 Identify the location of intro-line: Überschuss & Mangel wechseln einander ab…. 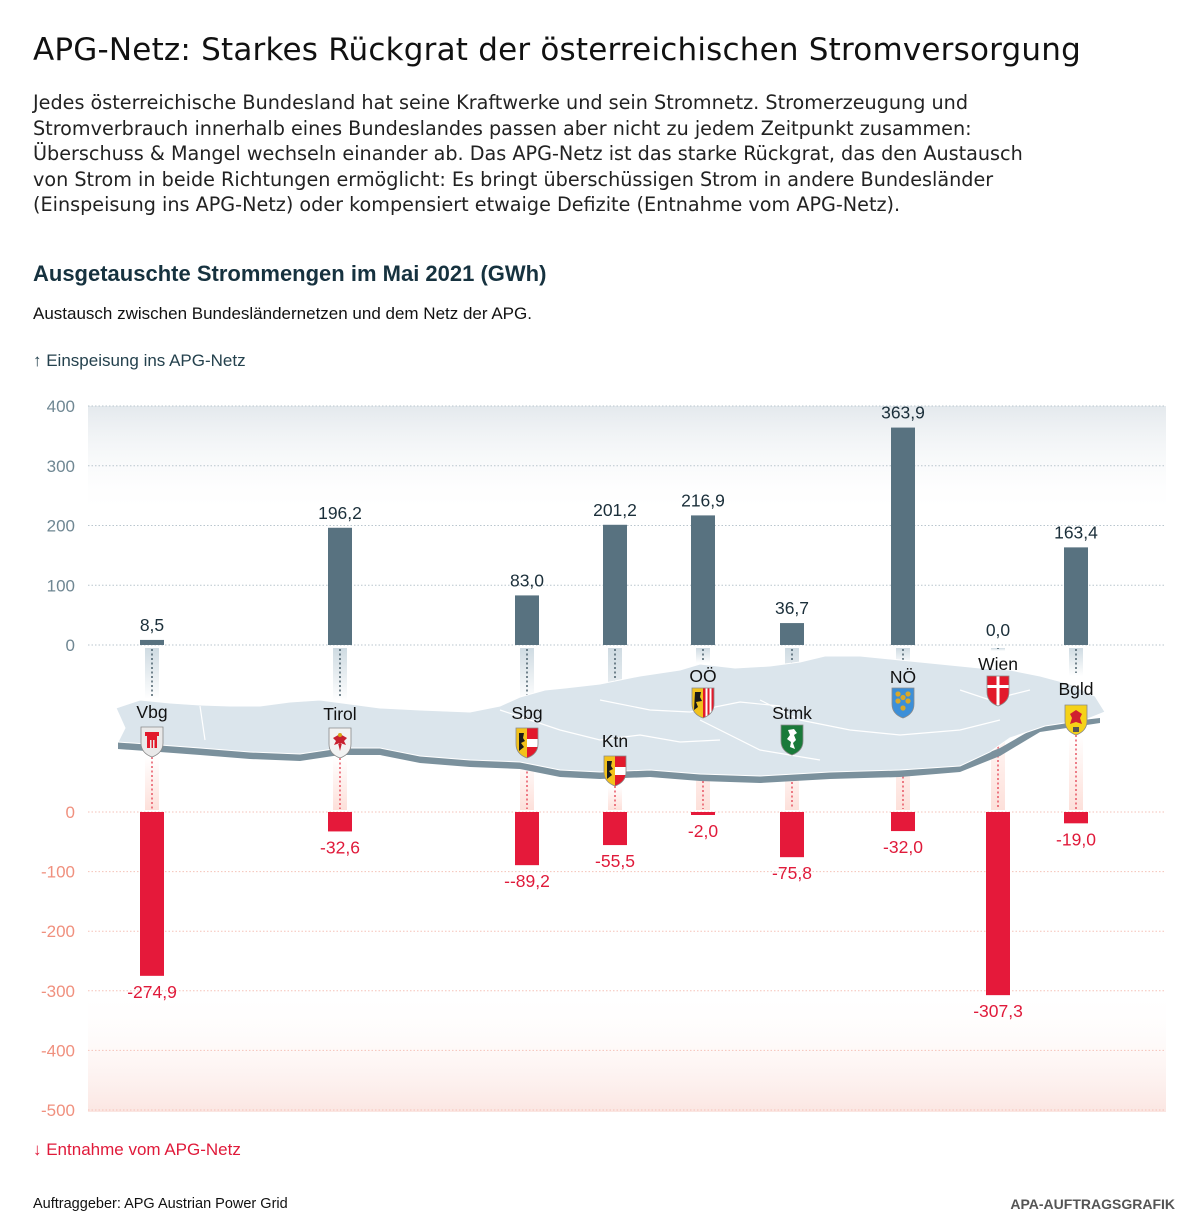
(528, 154).